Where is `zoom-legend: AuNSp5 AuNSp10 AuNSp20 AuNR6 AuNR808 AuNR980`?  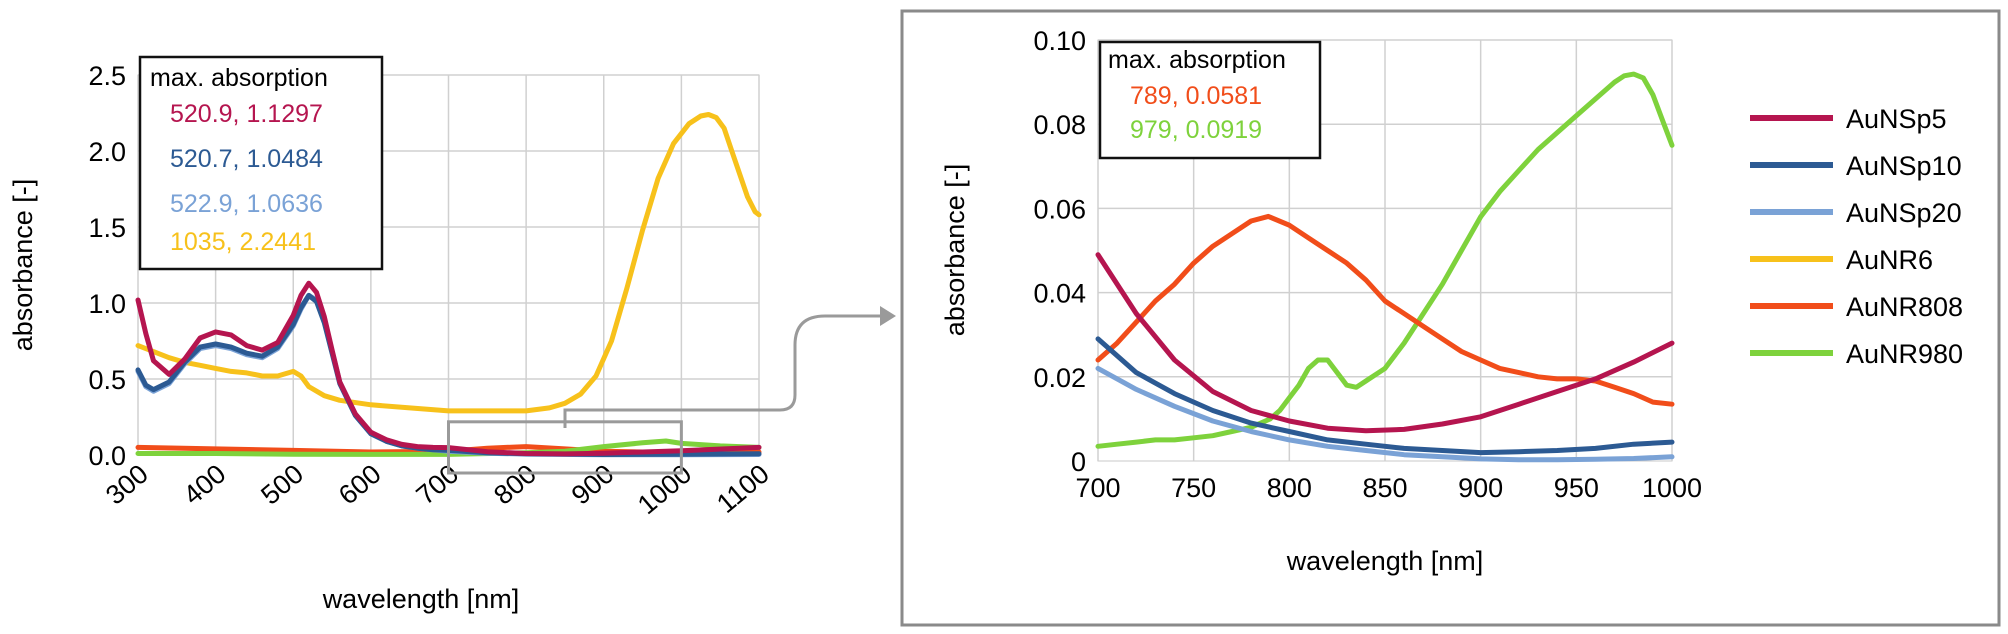
zoom-legend: AuNSp5 AuNSp10 AuNSp20 AuNR6 AuNR808 AuNR980 is located at coordinates (1856, 236).